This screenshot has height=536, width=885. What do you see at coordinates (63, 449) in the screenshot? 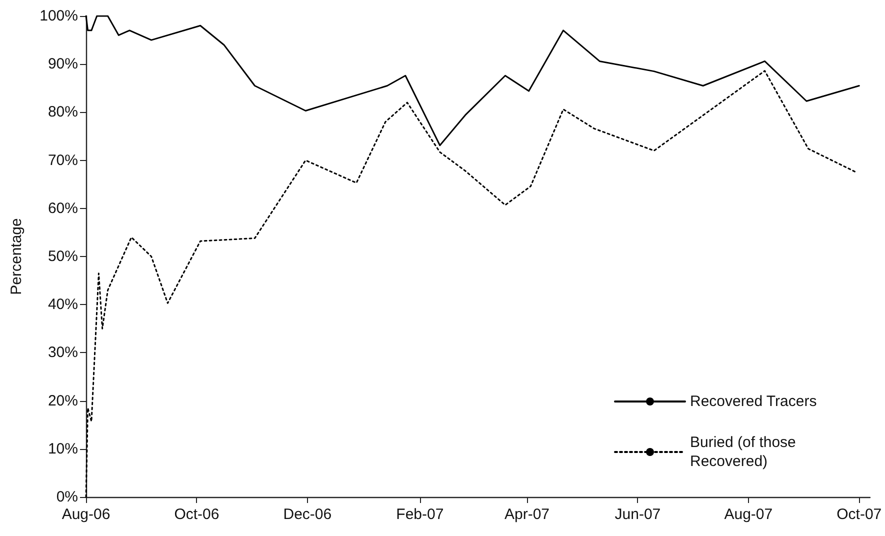
I see `y-tick-label: 10%` at bounding box center [63, 449].